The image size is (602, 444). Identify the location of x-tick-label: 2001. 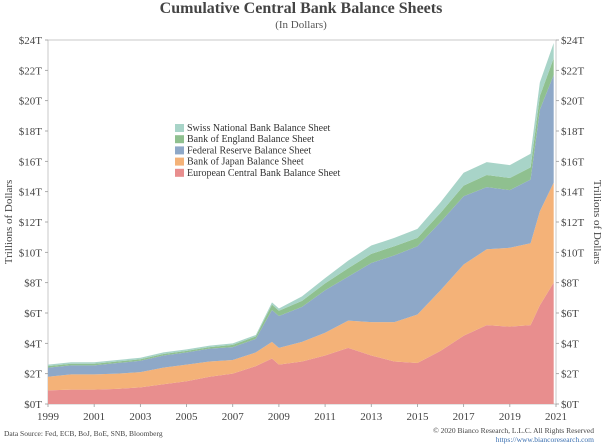
(94, 417).